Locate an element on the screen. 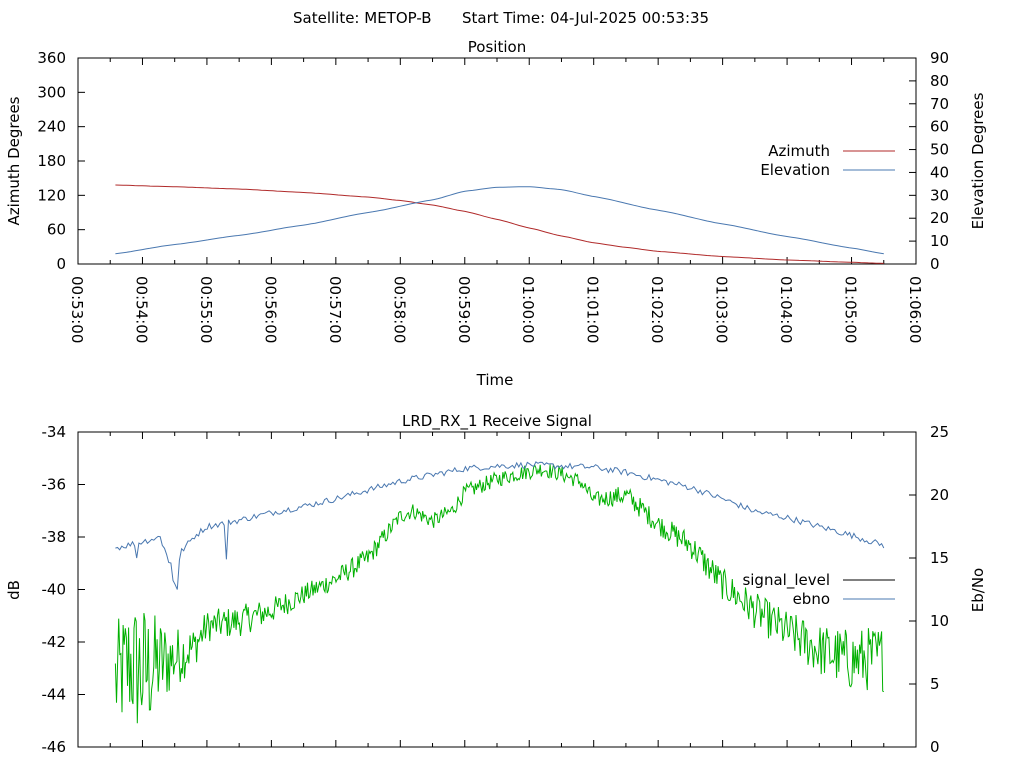 The image size is (1024, 768). legend-label-ebno: ebno is located at coordinates (811, 599).